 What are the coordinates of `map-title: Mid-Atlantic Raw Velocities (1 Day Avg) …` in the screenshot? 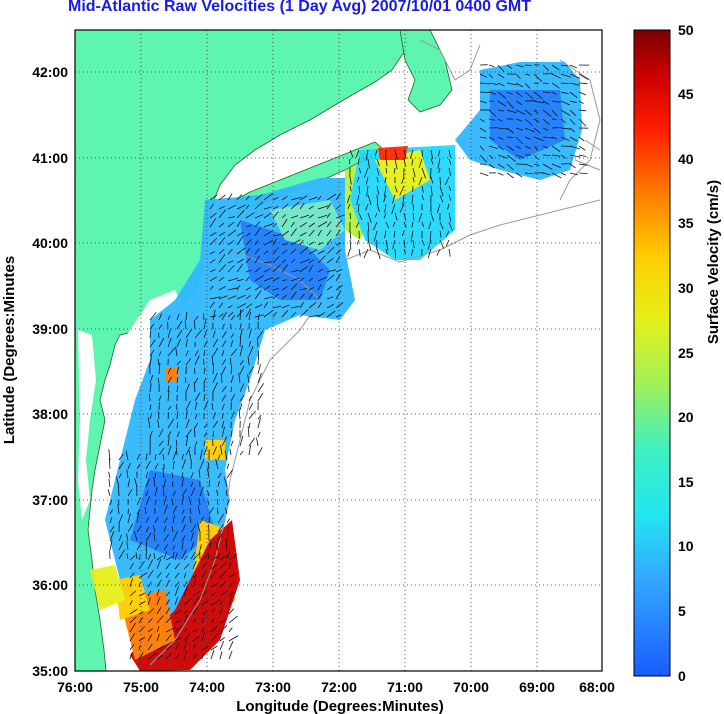 It's located at (299, 7).